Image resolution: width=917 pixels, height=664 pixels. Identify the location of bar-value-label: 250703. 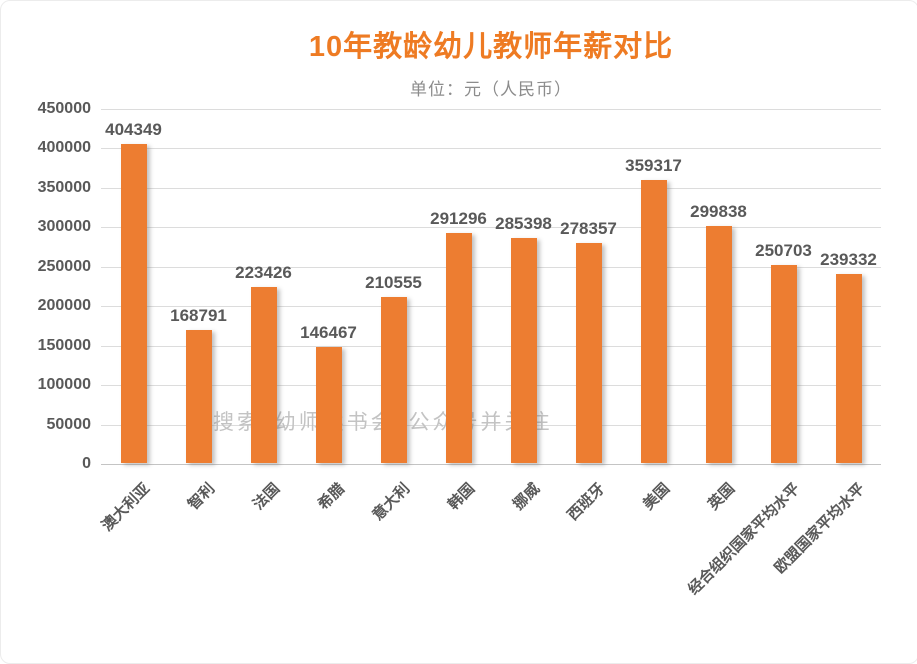
(783, 250).